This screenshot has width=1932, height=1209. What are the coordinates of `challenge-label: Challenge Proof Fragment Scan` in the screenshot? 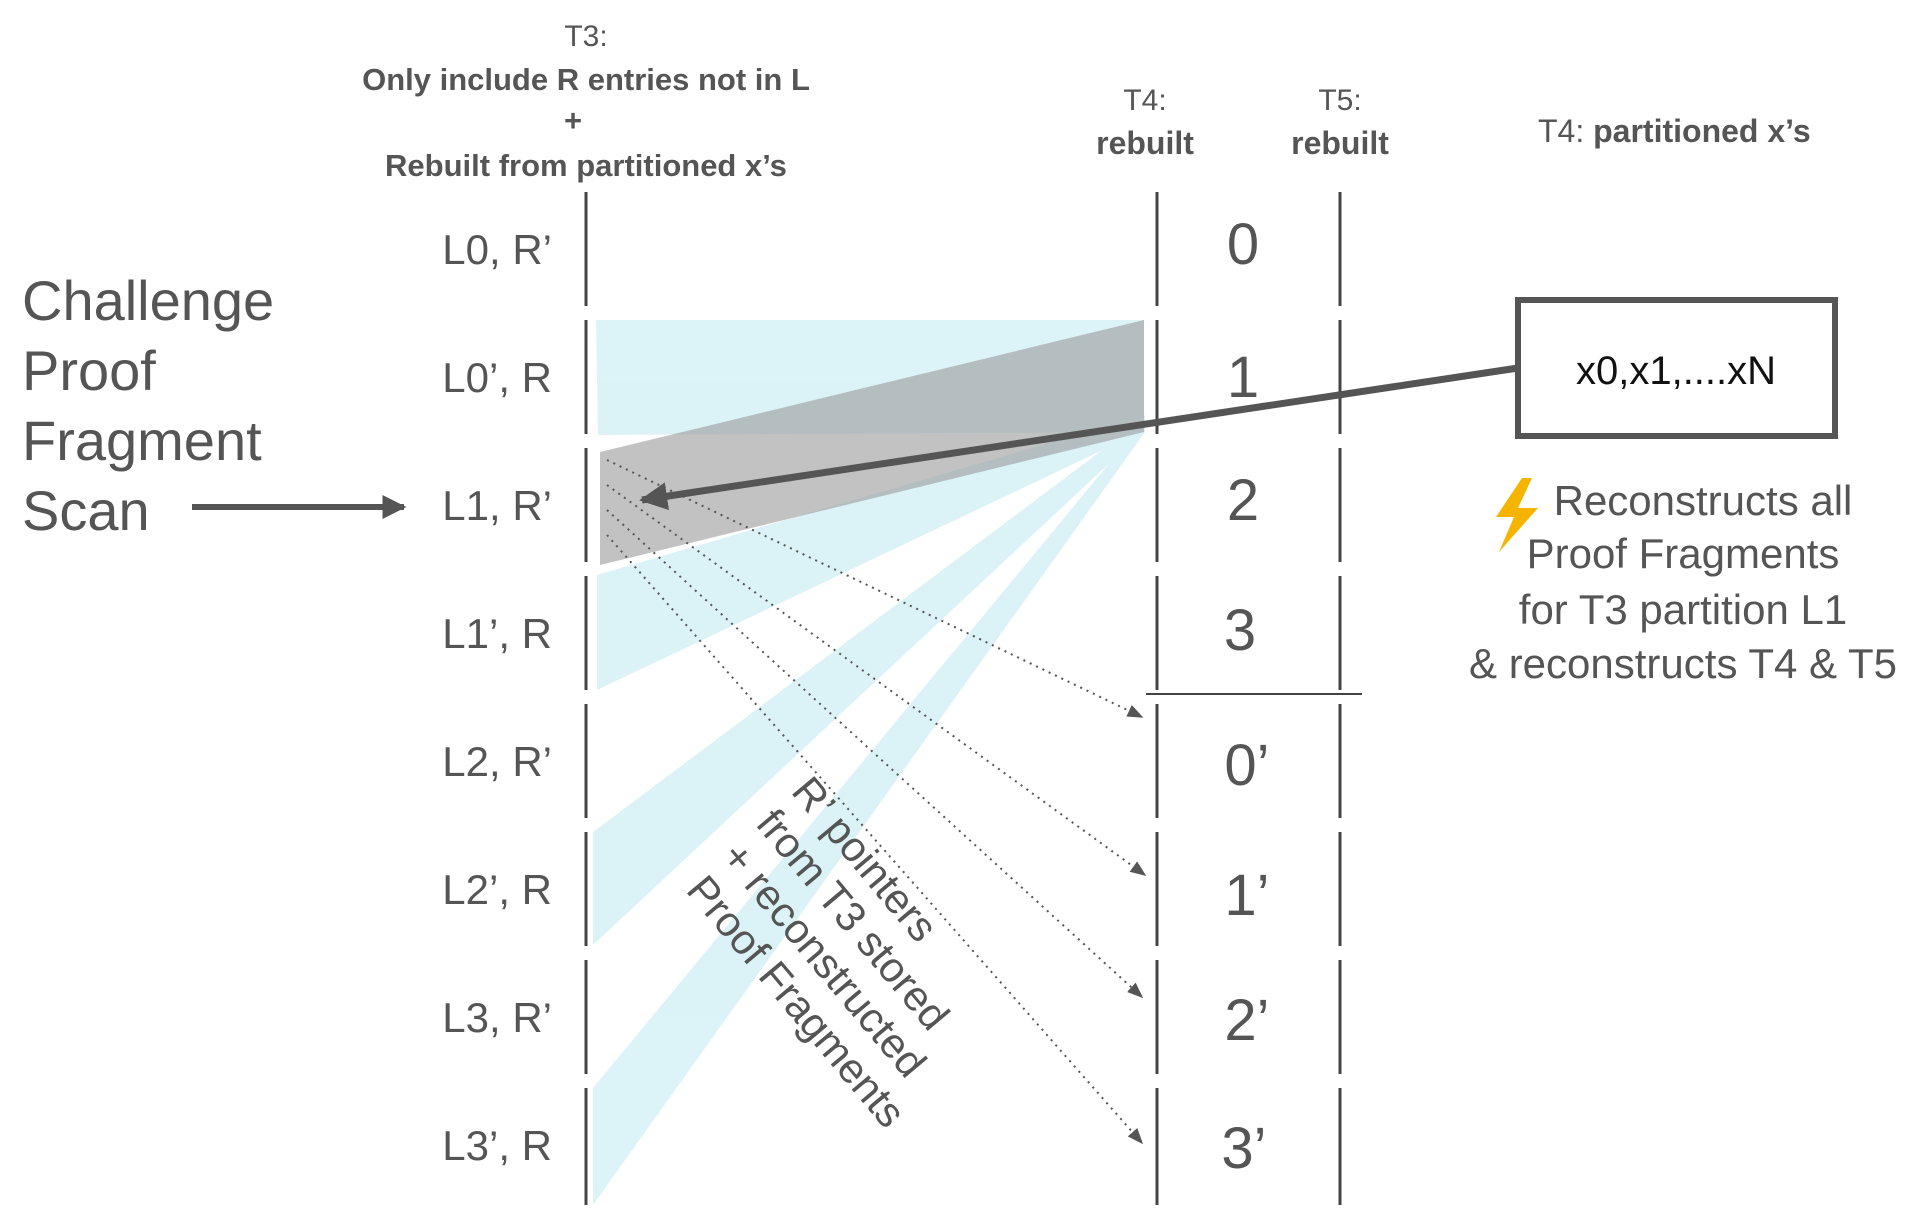 It's located at (148, 405).